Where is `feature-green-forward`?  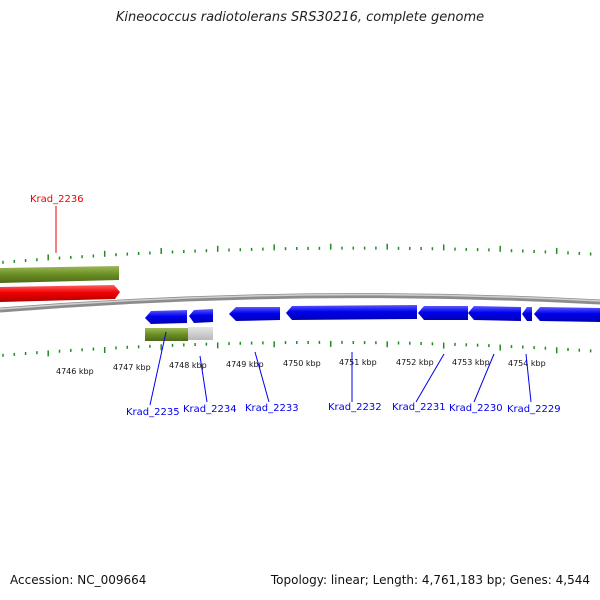
feature-green-forward is located at coordinates (59, 274).